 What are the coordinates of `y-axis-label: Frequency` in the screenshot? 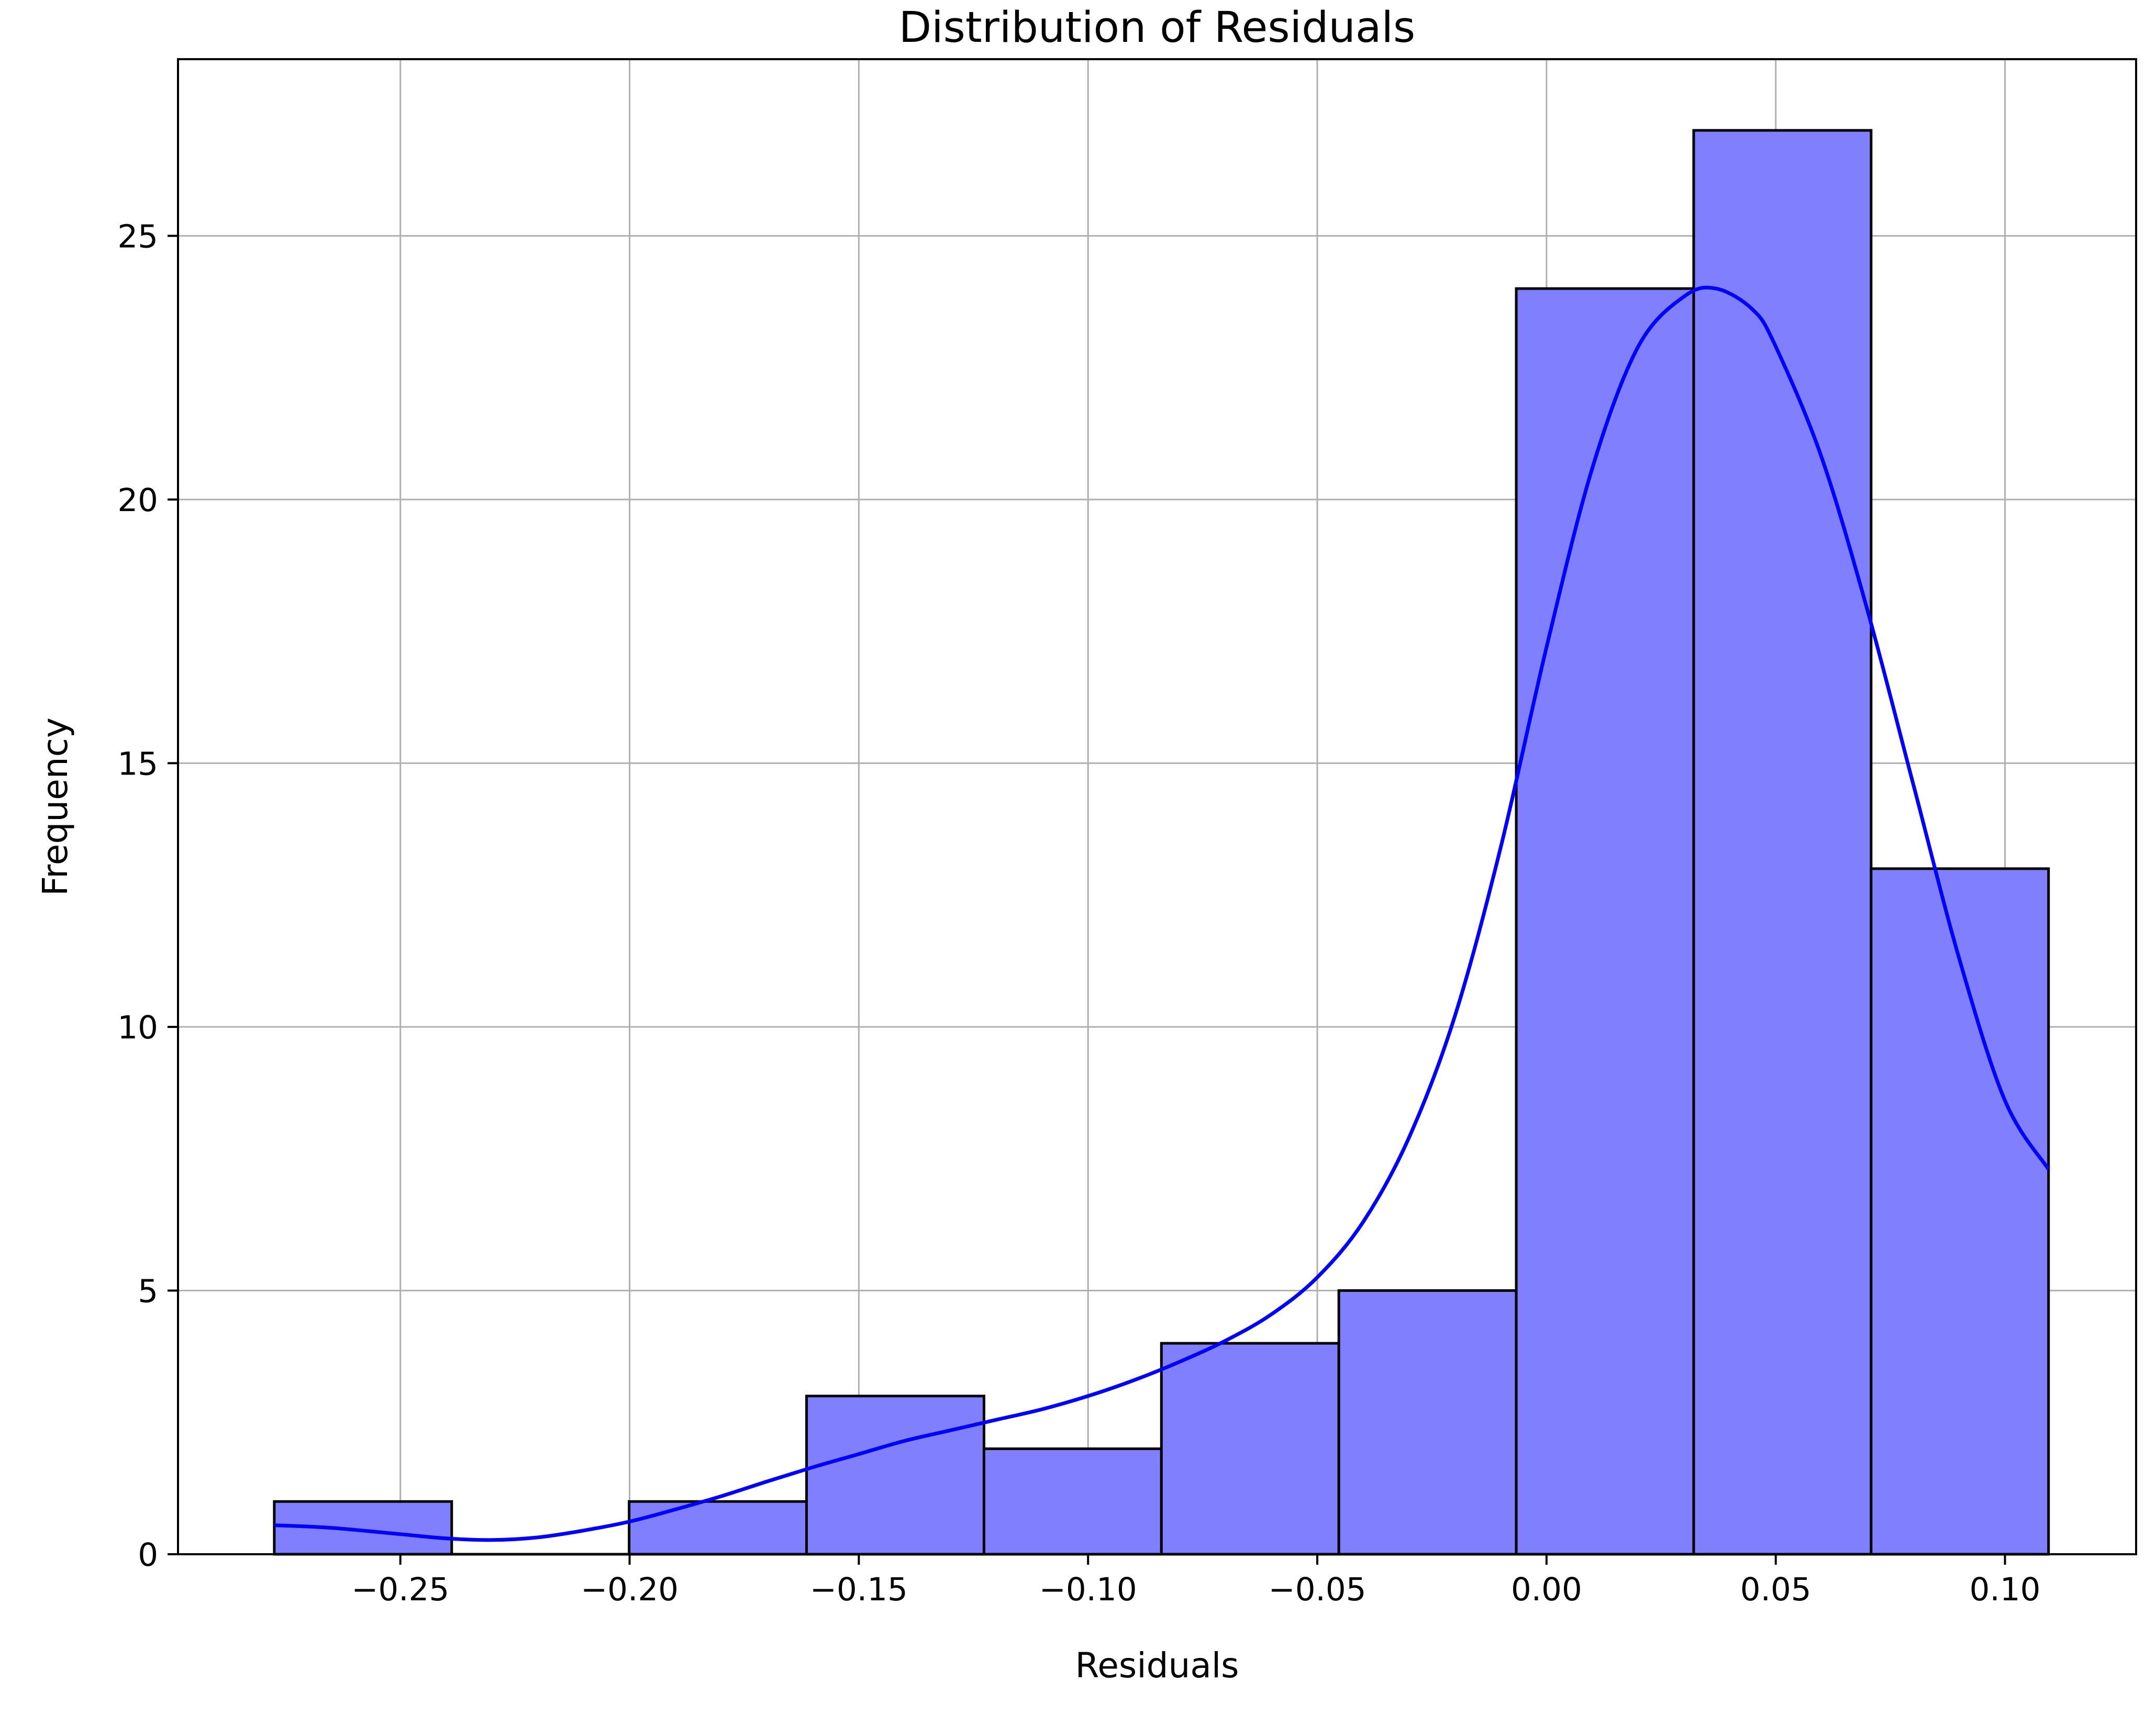 It's located at (55, 806).